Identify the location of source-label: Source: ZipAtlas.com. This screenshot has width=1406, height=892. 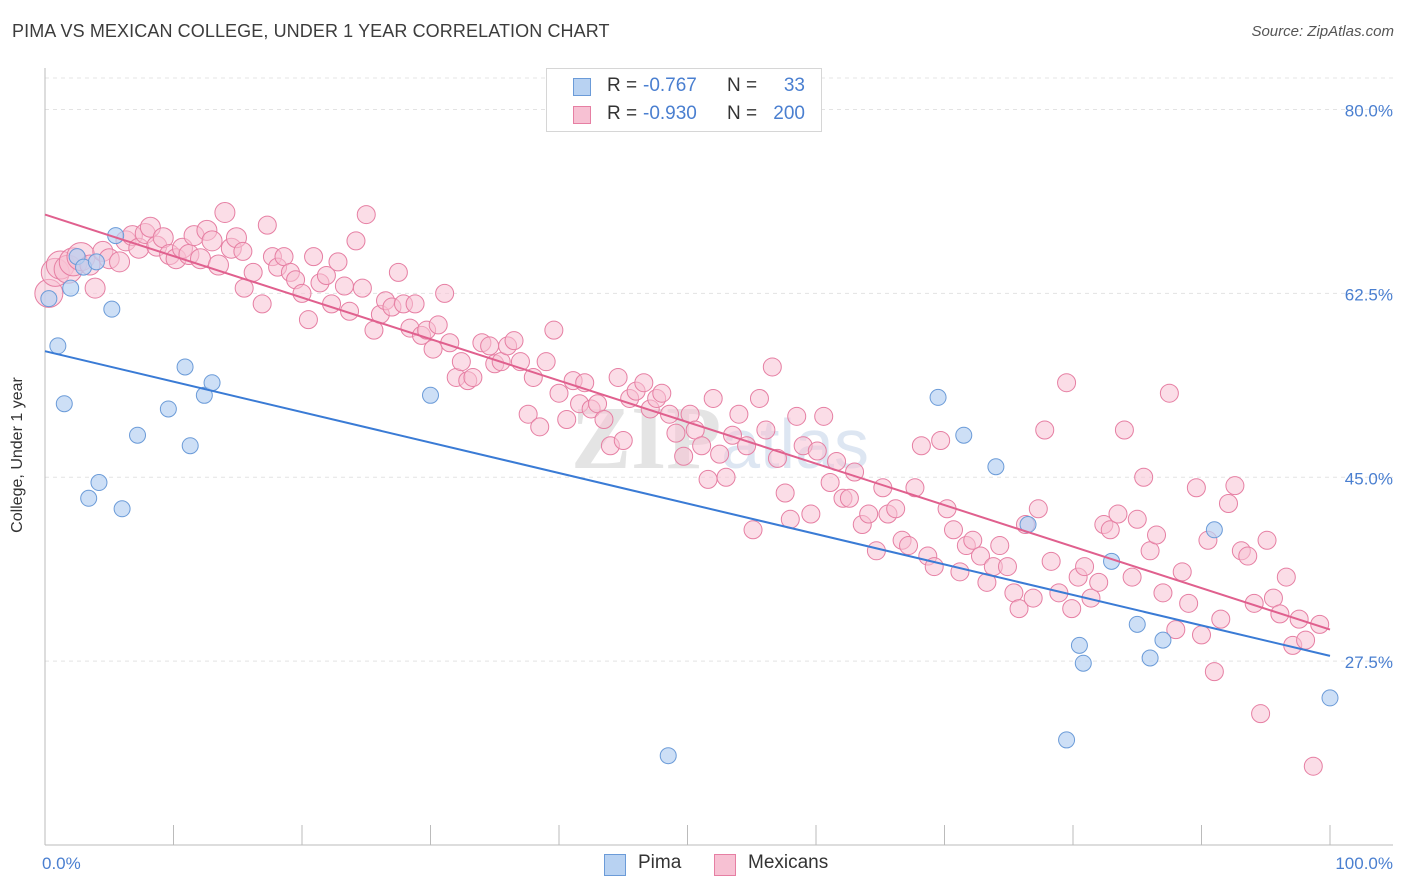
(1322, 31).